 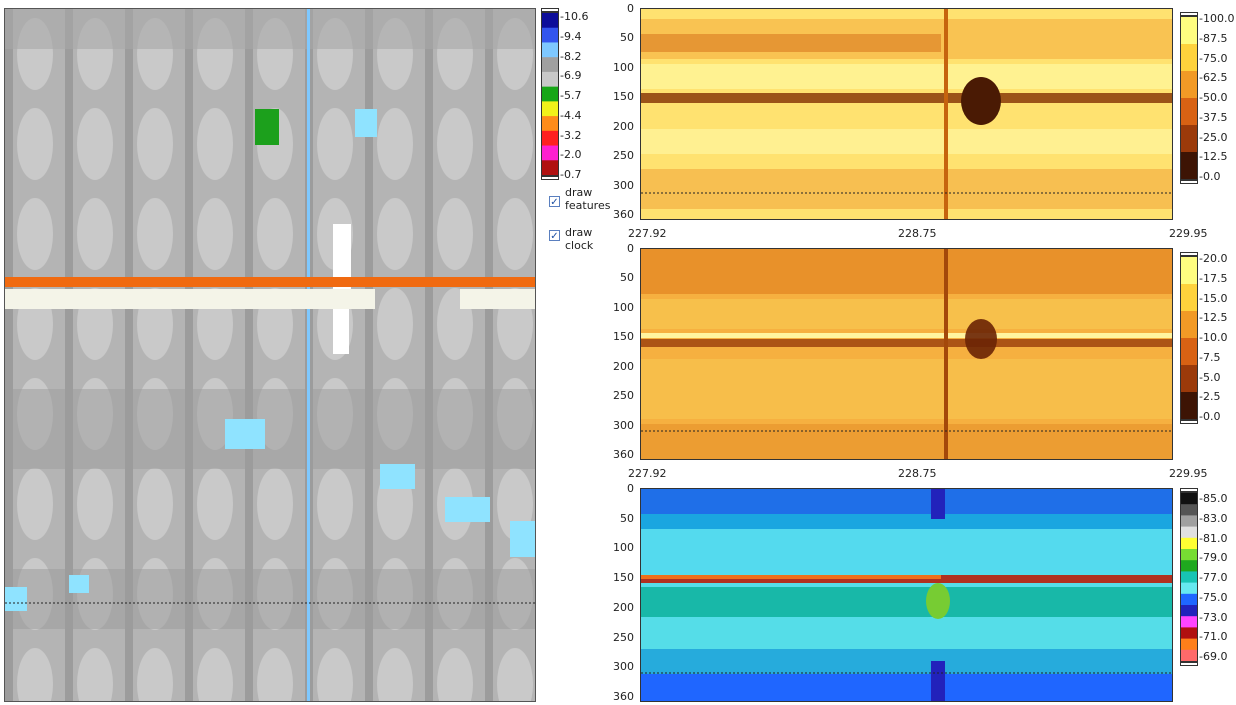 What do you see at coordinates (1217, 18) in the screenshot?
I see `scale-label: -100.0` at bounding box center [1217, 18].